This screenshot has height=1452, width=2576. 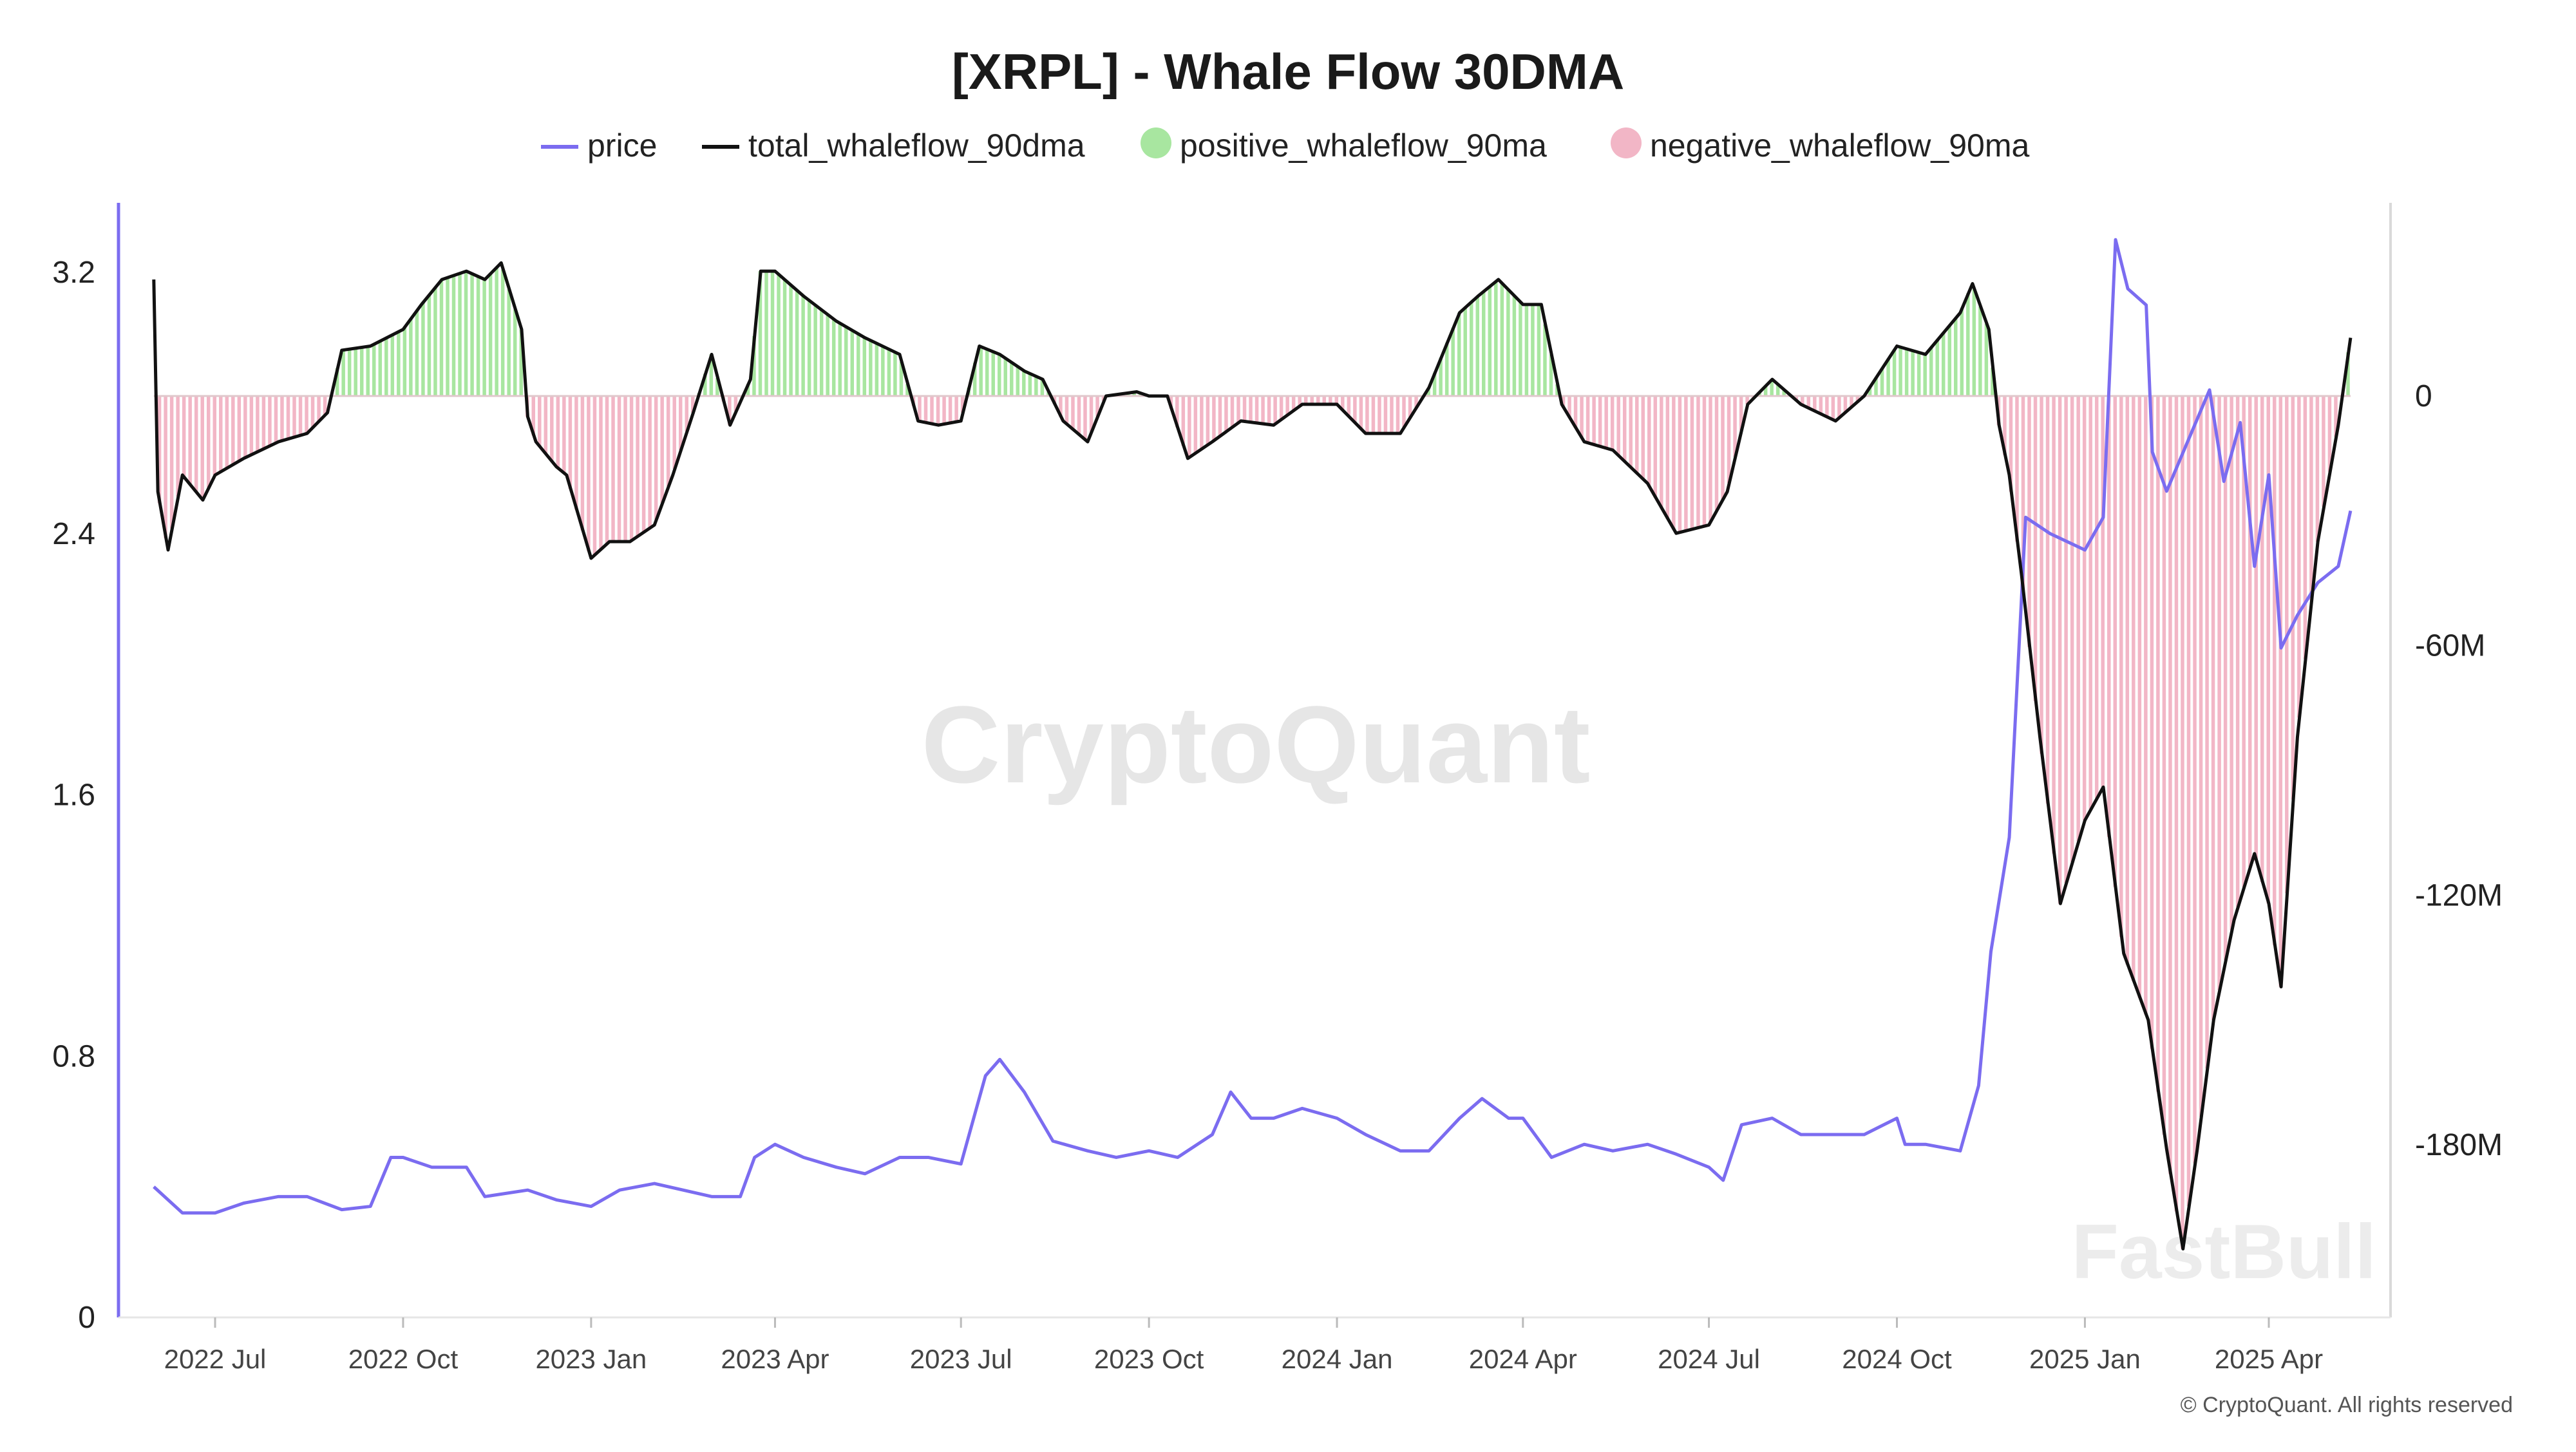 I want to click on chart-title: [XRPL] - Whale Flow 30DMA, so click(x=1288, y=71).